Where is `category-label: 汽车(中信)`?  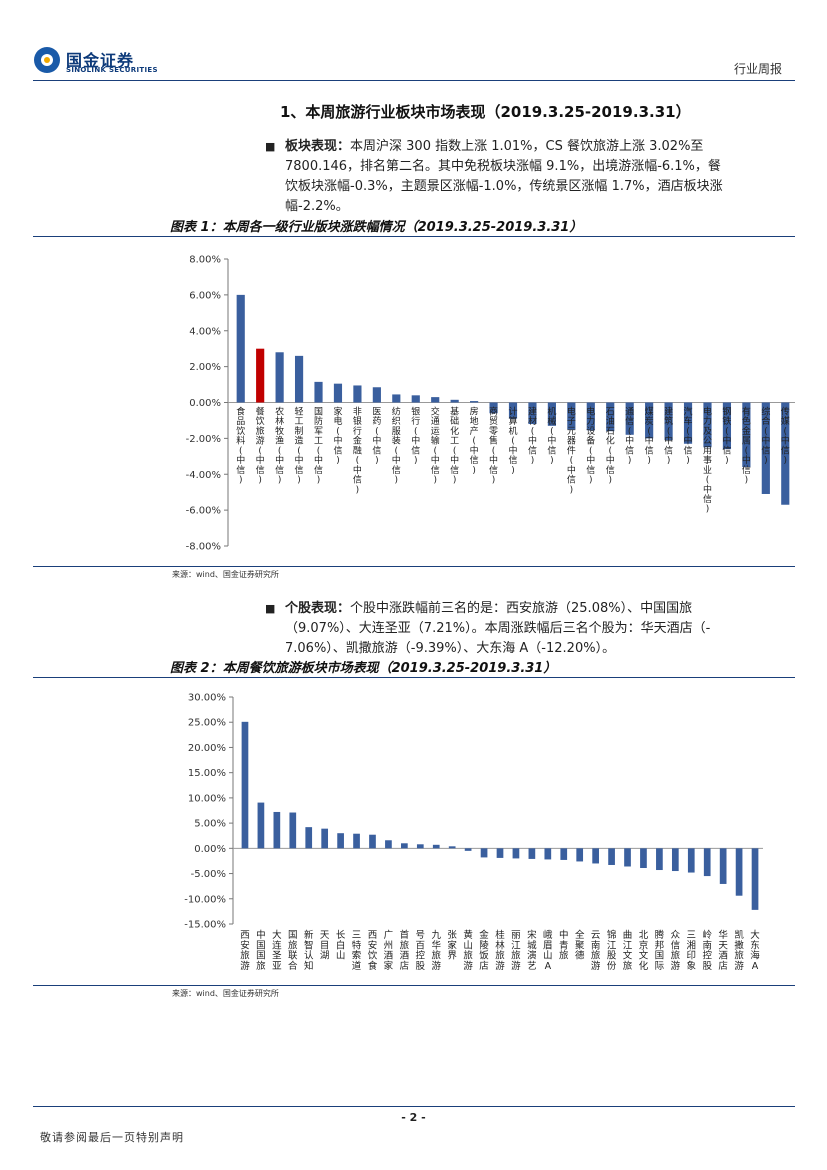 category-label: 汽车(中信) is located at coordinates (688, 436).